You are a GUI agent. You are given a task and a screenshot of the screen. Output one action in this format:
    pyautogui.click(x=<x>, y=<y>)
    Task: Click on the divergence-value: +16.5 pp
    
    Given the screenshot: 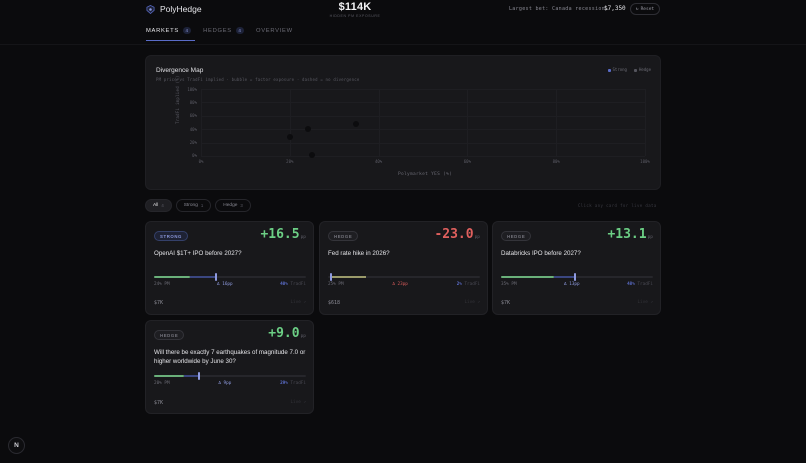 What is the action you would take?
    pyautogui.click(x=283, y=234)
    